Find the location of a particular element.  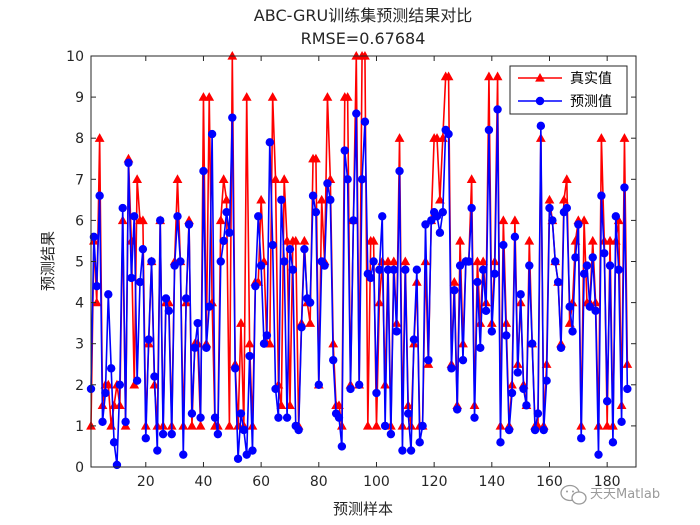

legend-box is located at coordinates (568, 90).